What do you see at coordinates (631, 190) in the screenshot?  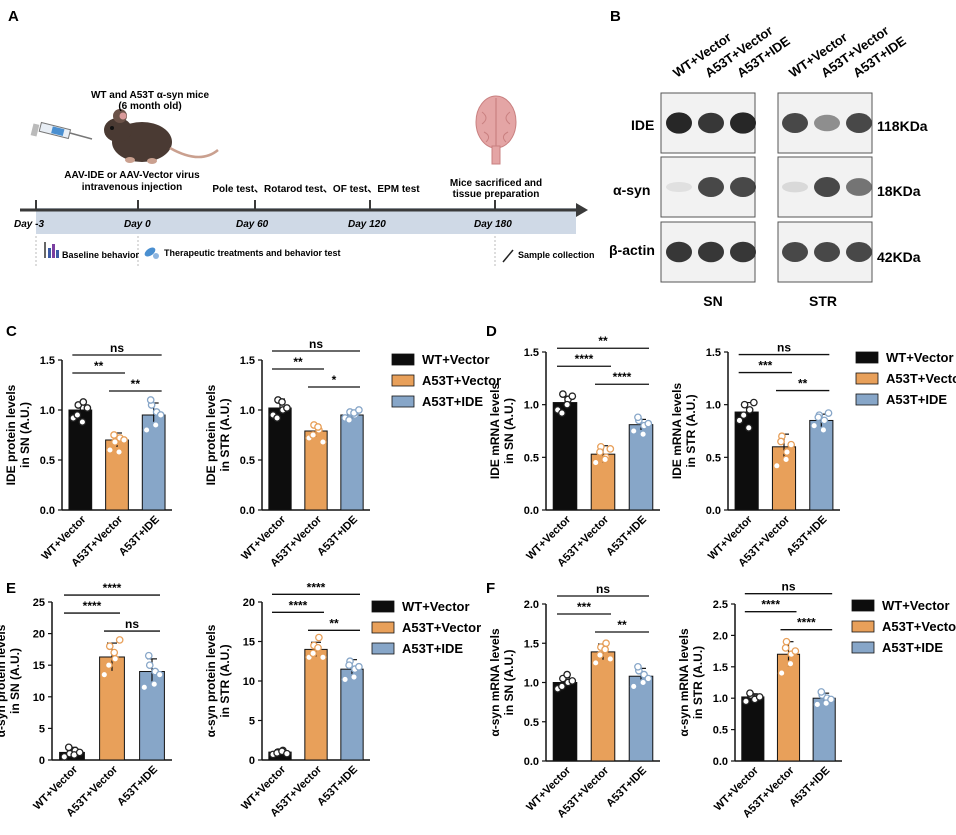 I see `blot-row-label: α-syn` at bounding box center [631, 190].